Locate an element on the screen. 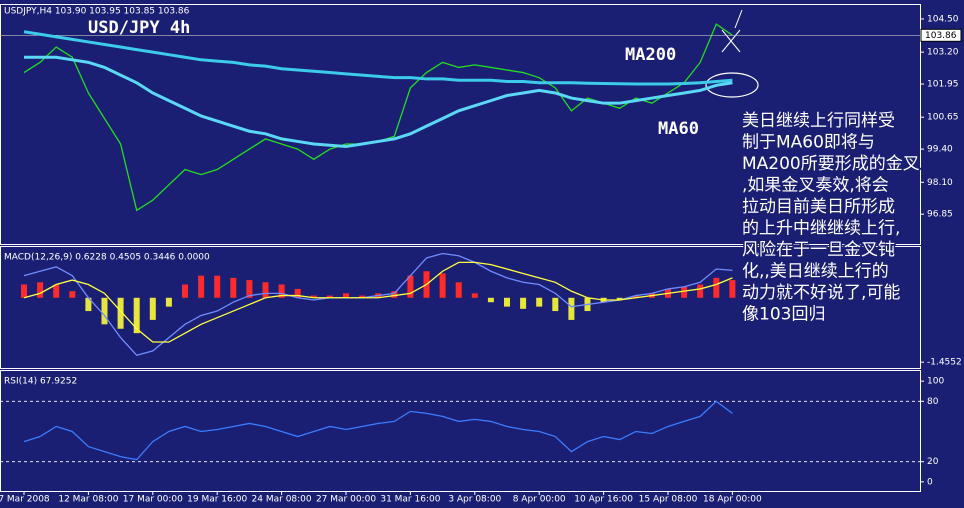 Image resolution: width=964 pixels, height=508 pixels. y-tick-label: 96.85 is located at coordinates (940, 215).